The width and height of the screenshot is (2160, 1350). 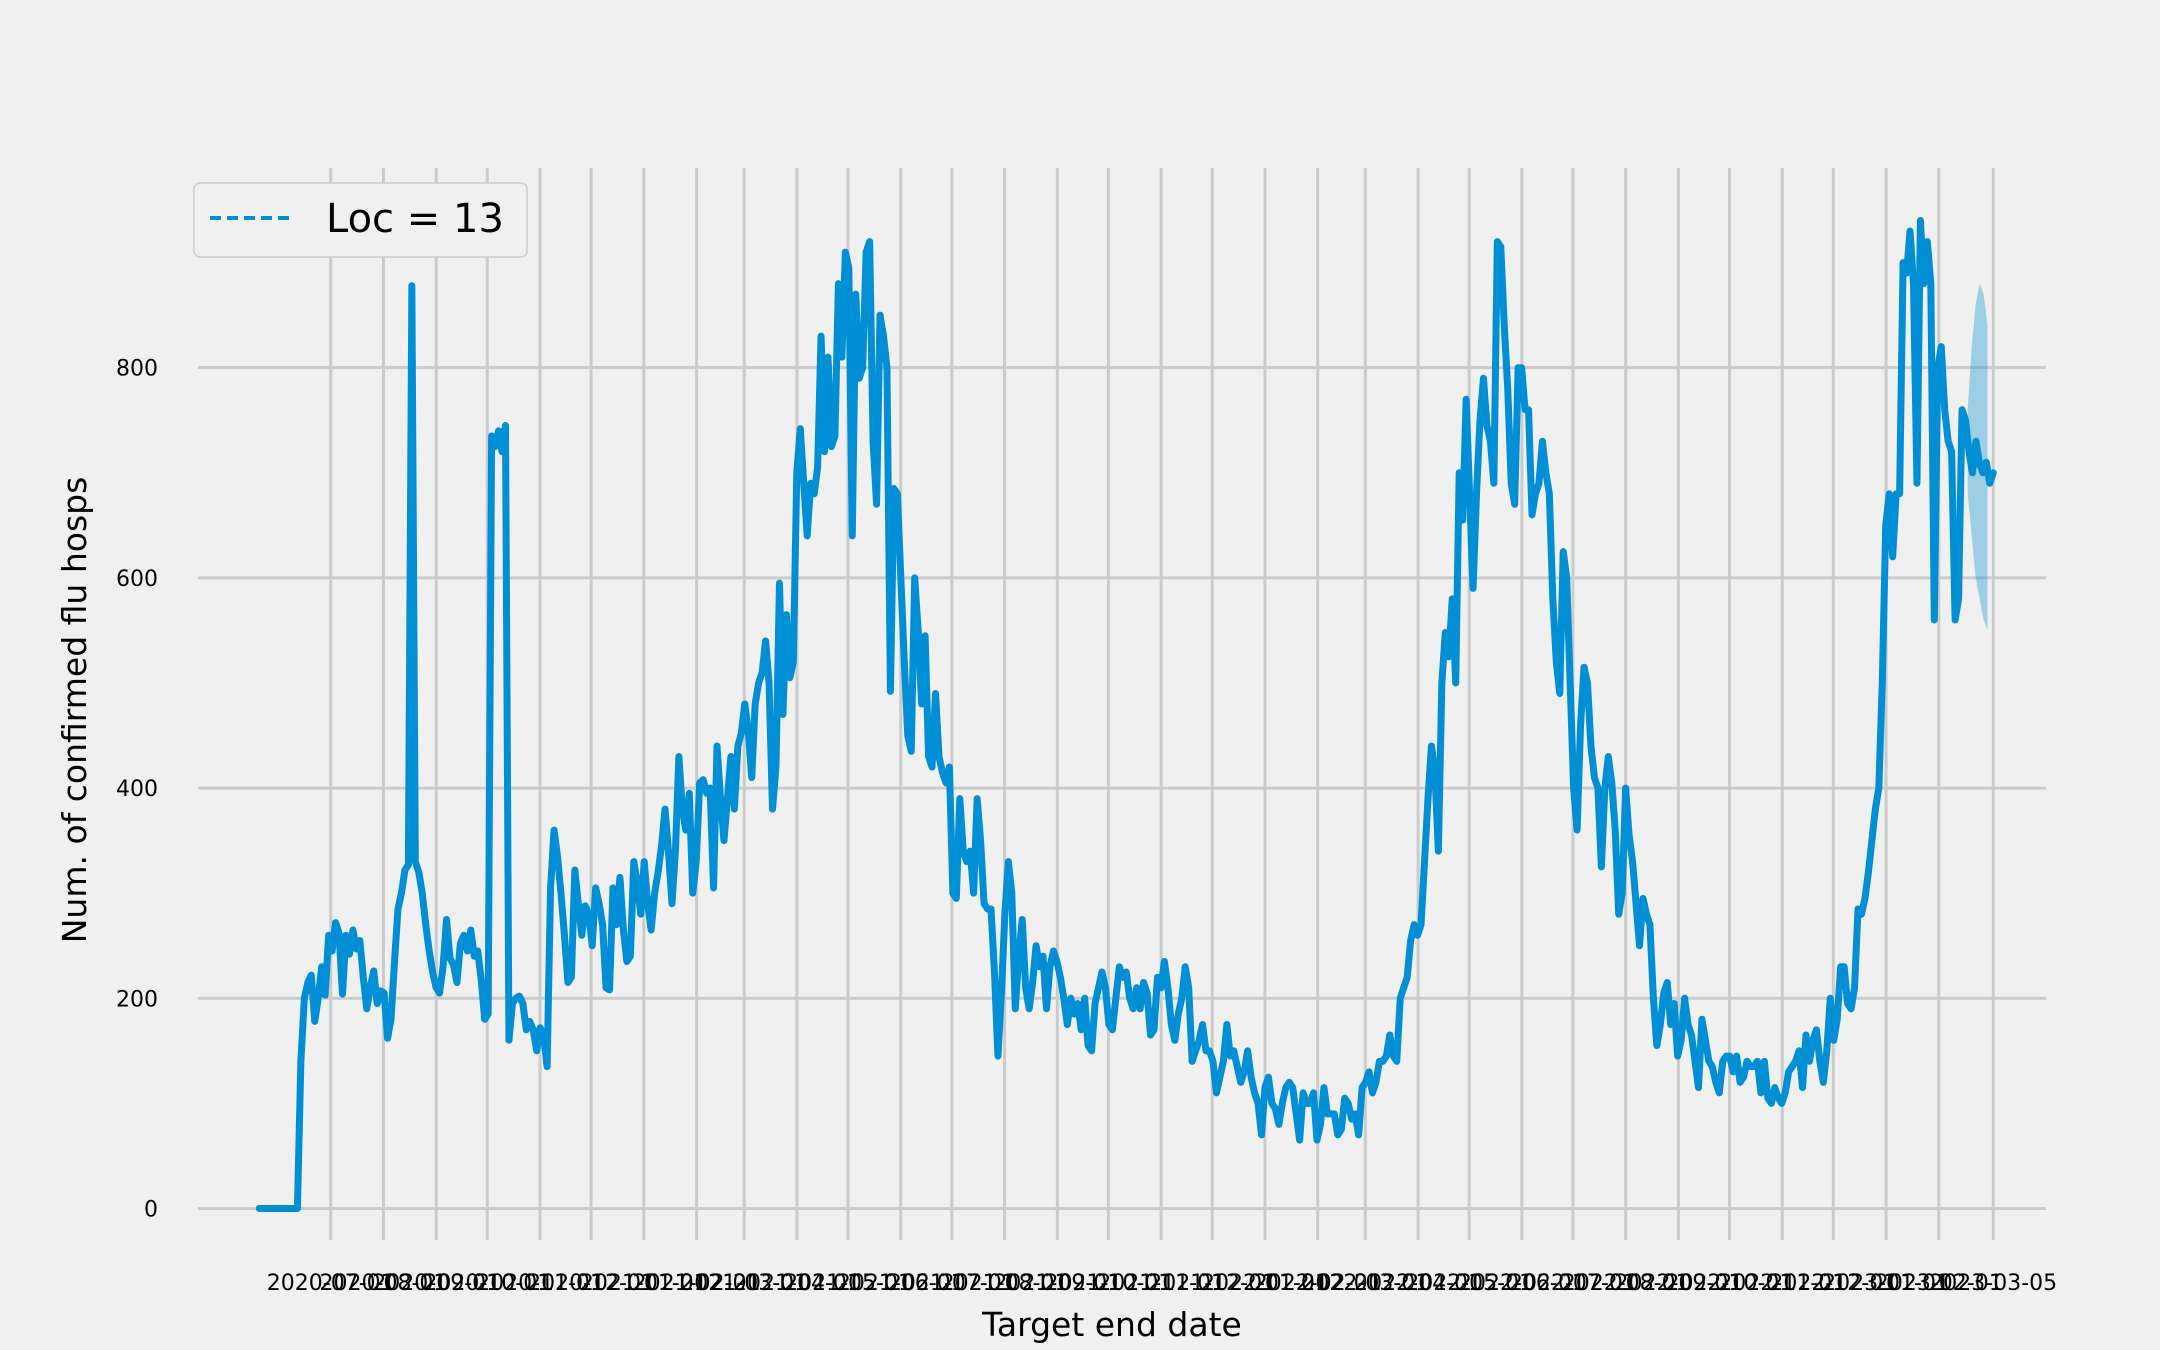 I want to click on x-tick-label: 2021-11-01, so click(x=1161, y=1283).